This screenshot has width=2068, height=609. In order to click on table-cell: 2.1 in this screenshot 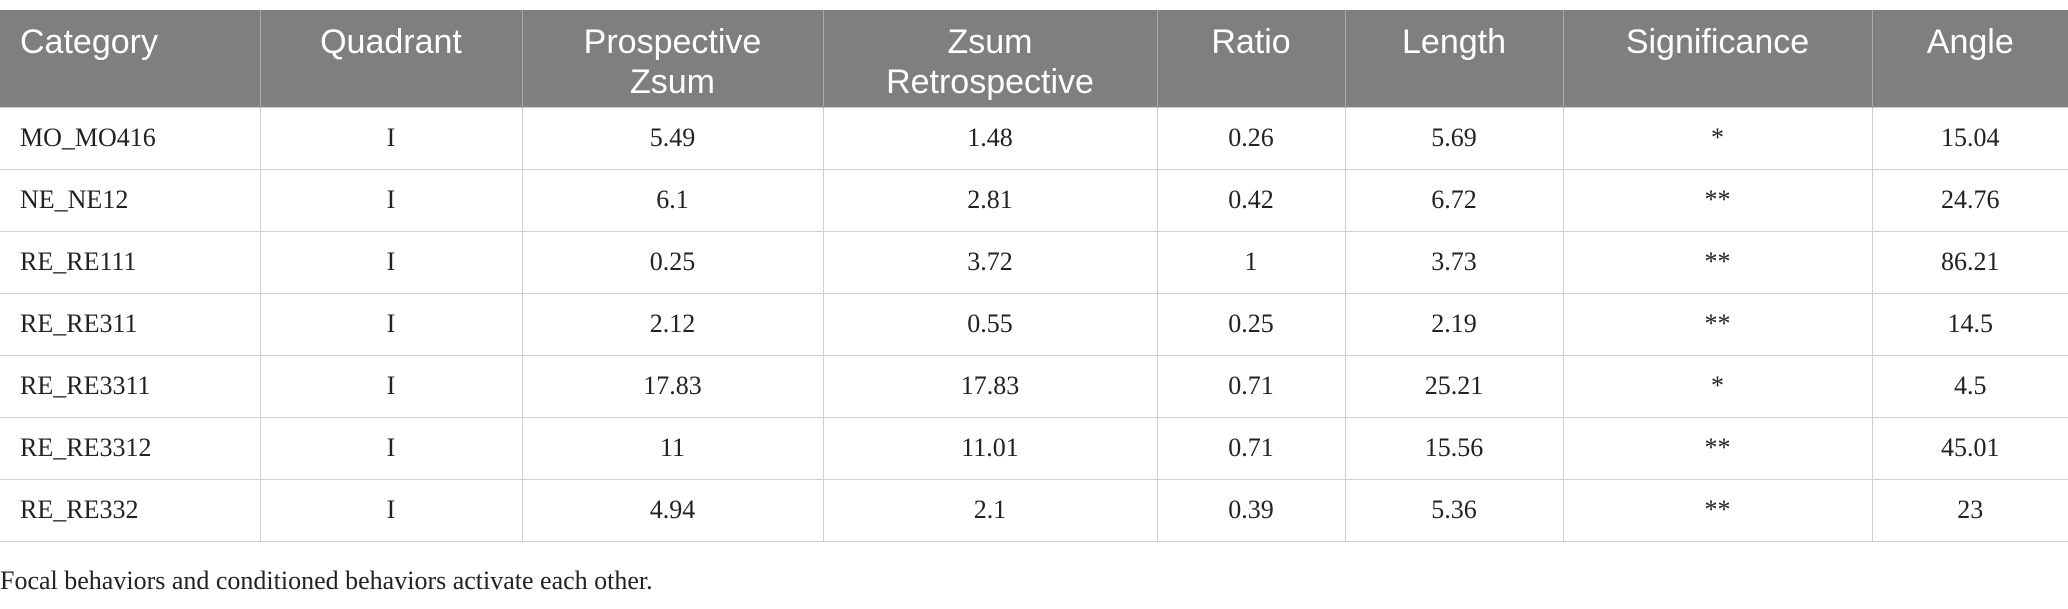, I will do `click(990, 510)`.